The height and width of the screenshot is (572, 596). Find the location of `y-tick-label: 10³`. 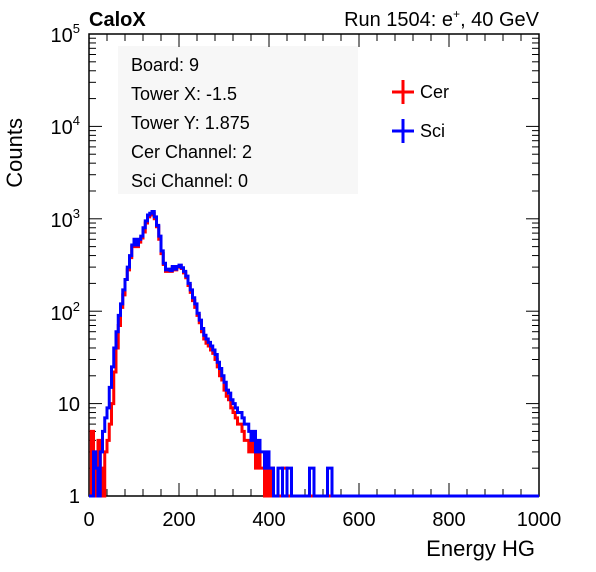

y-tick-label: 10³ is located at coordinates (65, 219).